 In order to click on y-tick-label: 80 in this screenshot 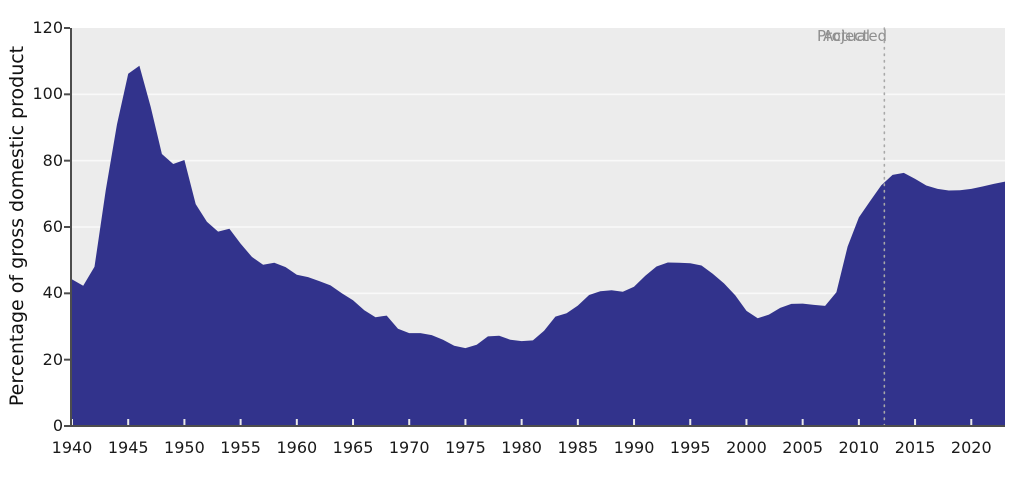, I will do `click(52, 160)`.